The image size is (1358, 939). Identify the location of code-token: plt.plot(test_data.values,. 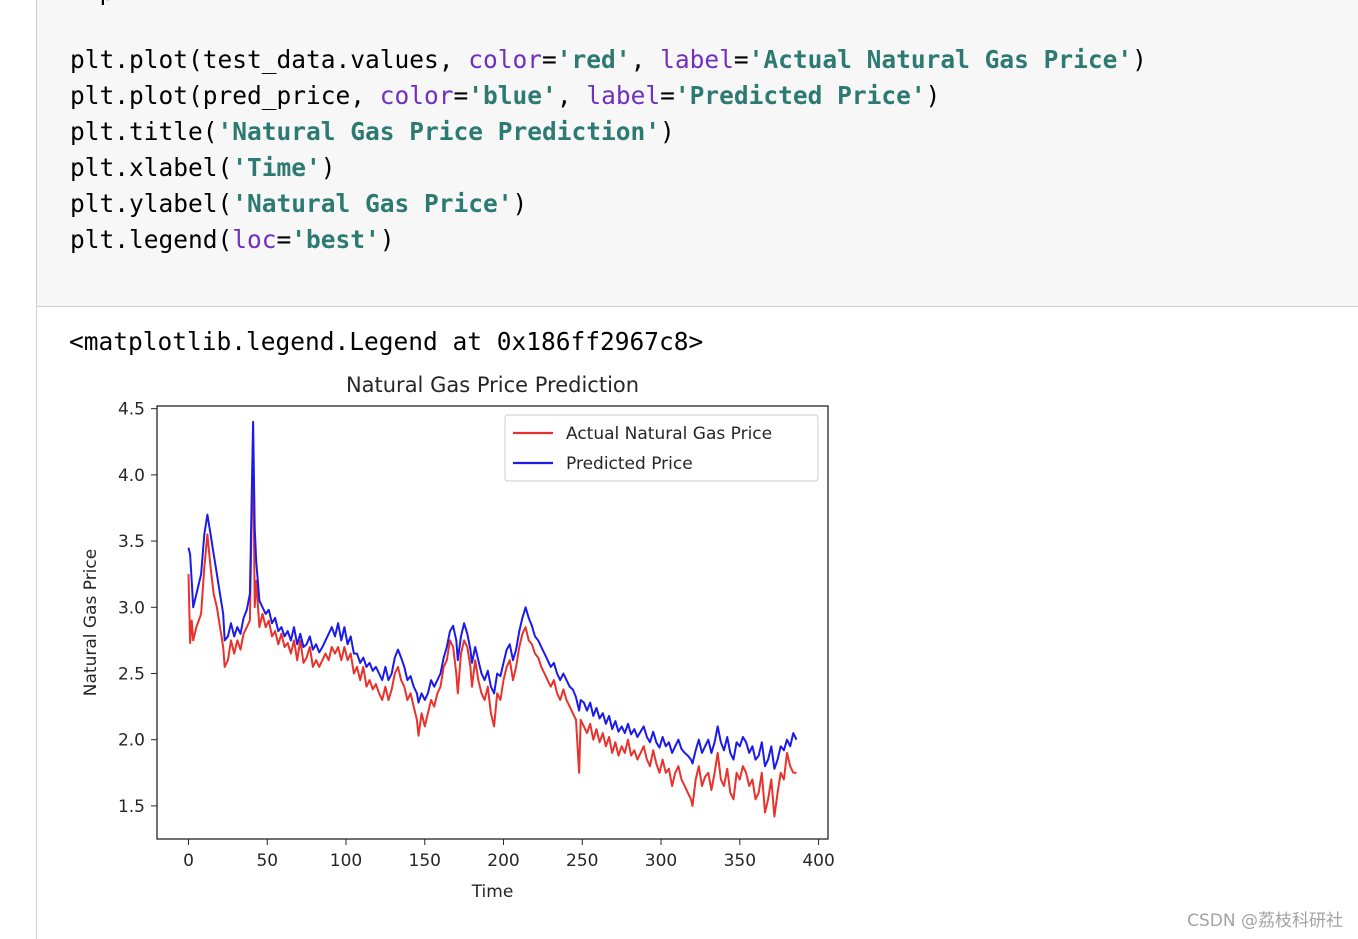
(269, 59).